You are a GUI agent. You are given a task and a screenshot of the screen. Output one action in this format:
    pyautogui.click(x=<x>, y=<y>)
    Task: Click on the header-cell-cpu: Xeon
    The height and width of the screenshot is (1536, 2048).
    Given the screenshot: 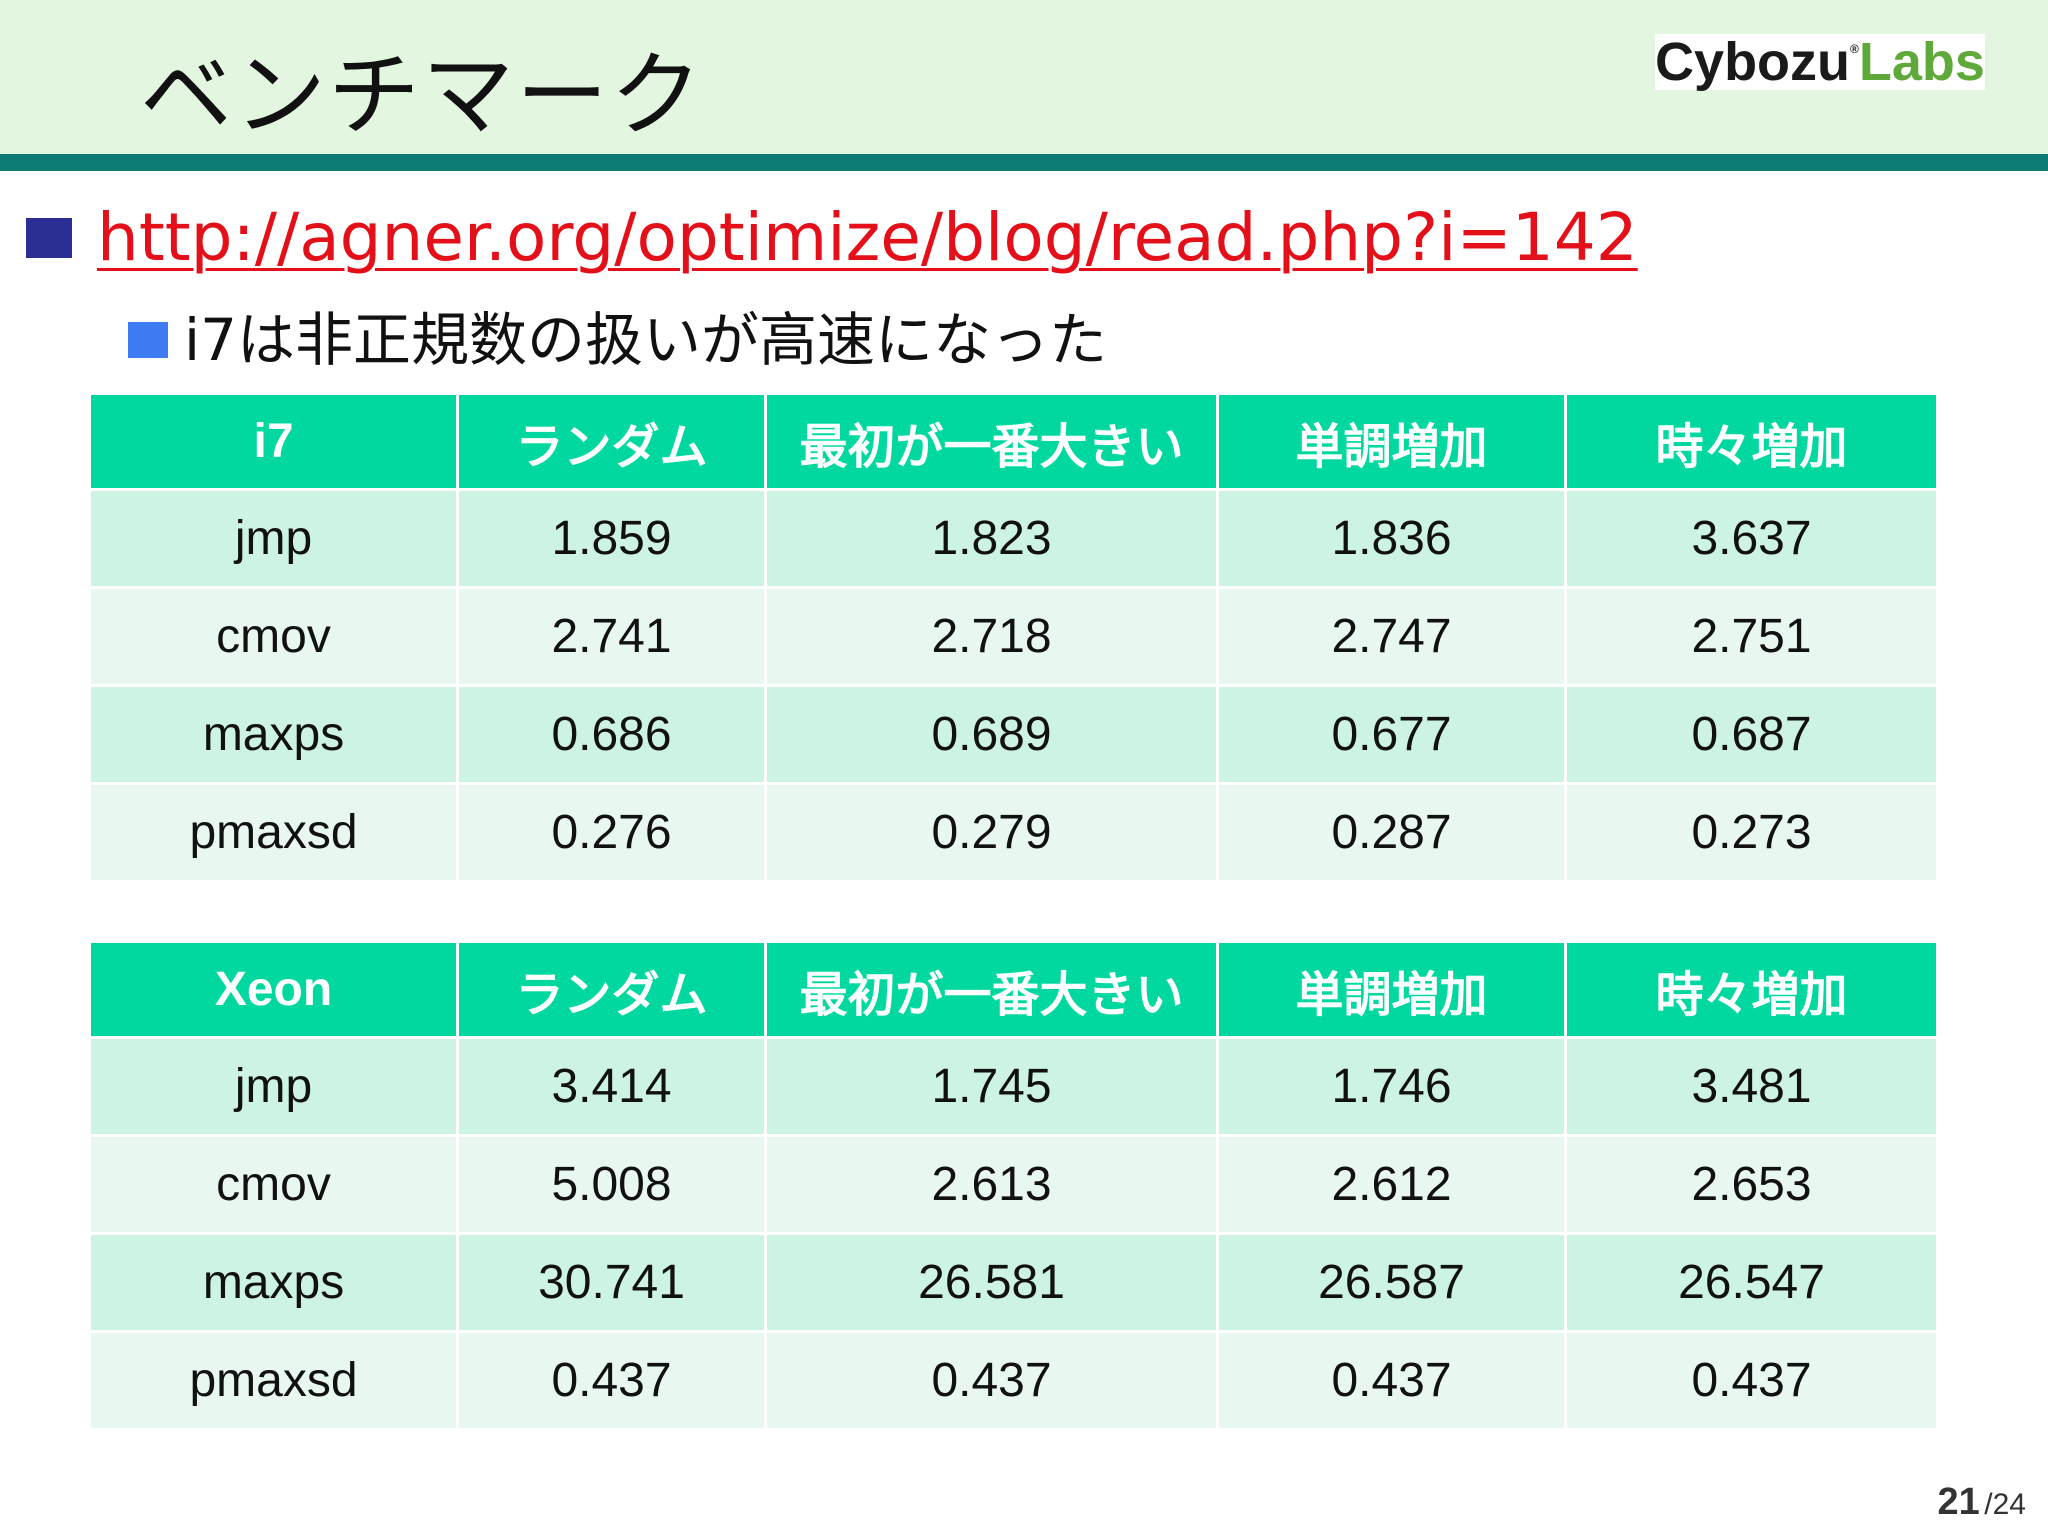 What is the action you would take?
    pyautogui.click(x=273, y=989)
    